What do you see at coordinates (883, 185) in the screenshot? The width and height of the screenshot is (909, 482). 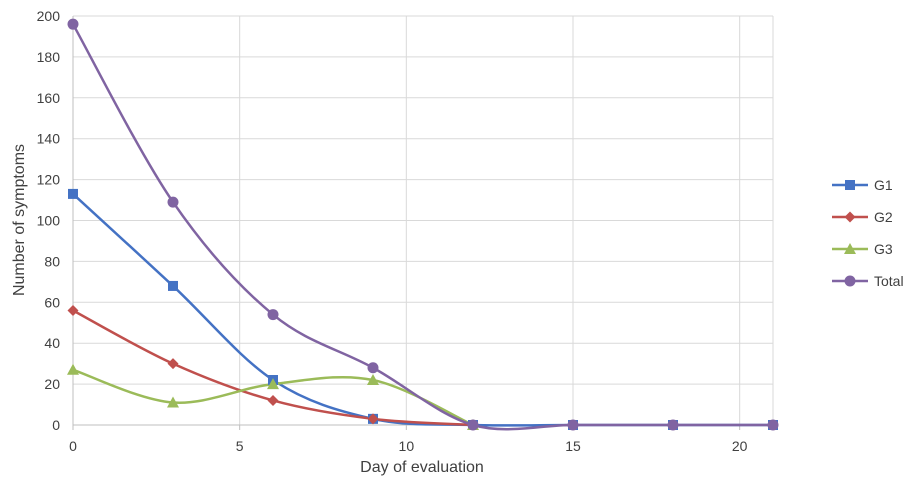 I see `legend-label-g1: G1` at bounding box center [883, 185].